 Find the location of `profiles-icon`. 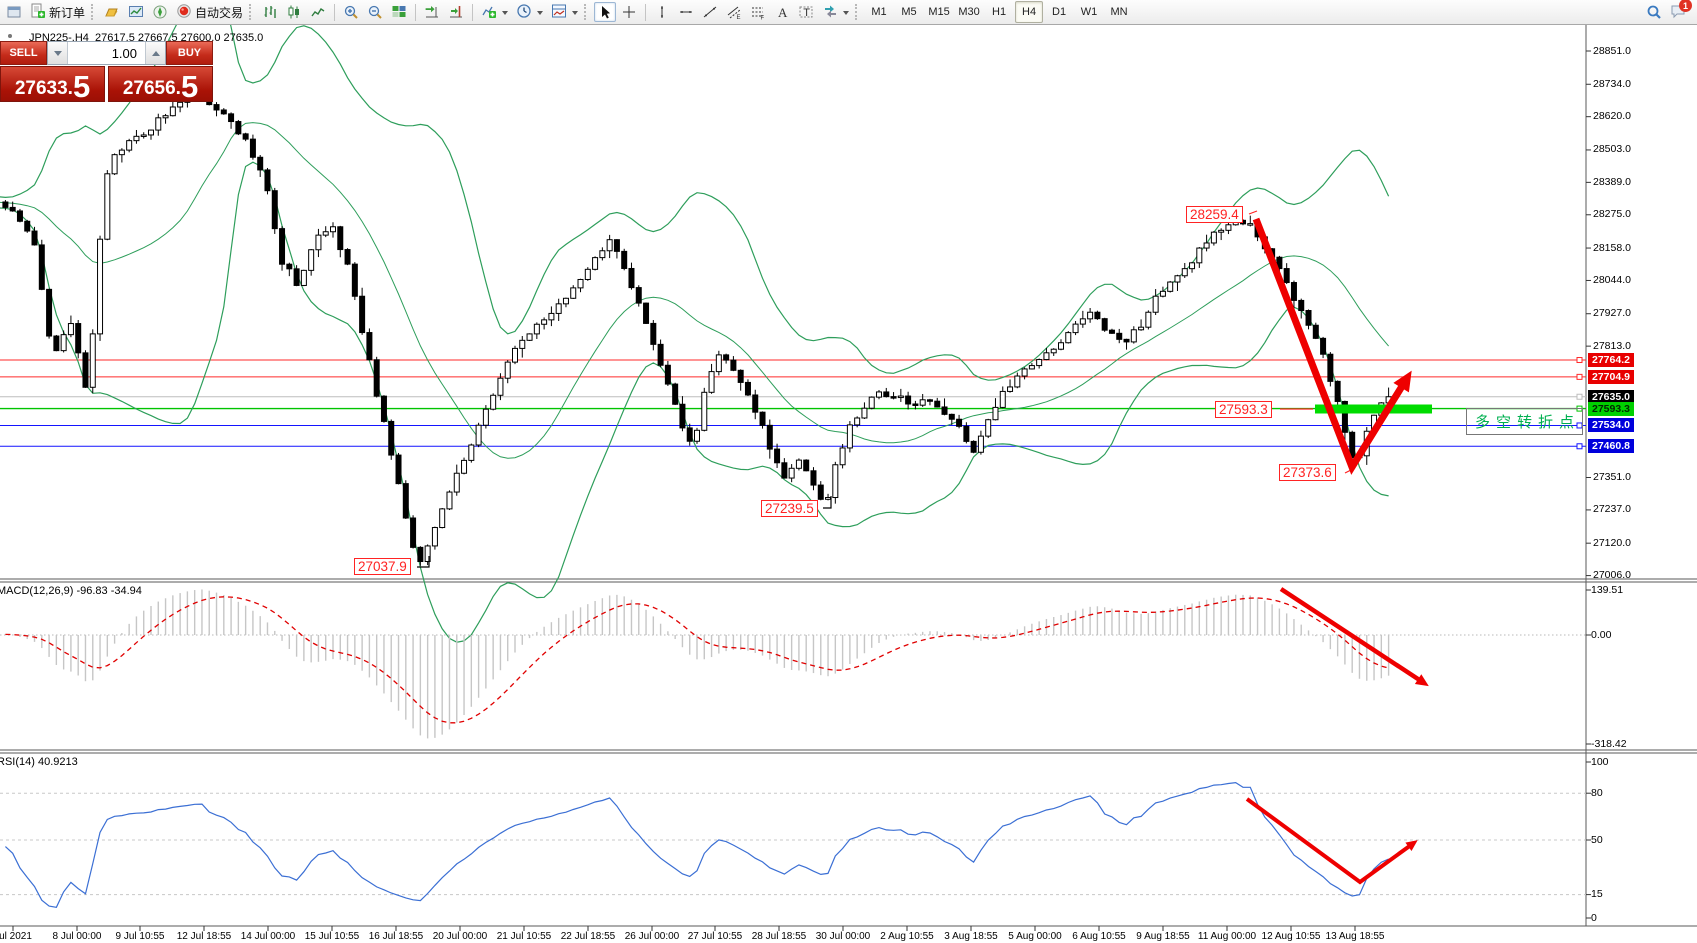

profiles-icon is located at coordinates (112, 12).